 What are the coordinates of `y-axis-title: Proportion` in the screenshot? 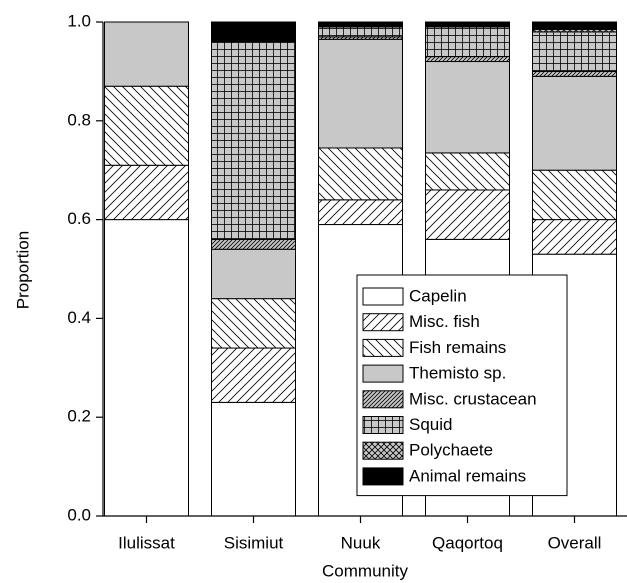 It's located at (22, 270).